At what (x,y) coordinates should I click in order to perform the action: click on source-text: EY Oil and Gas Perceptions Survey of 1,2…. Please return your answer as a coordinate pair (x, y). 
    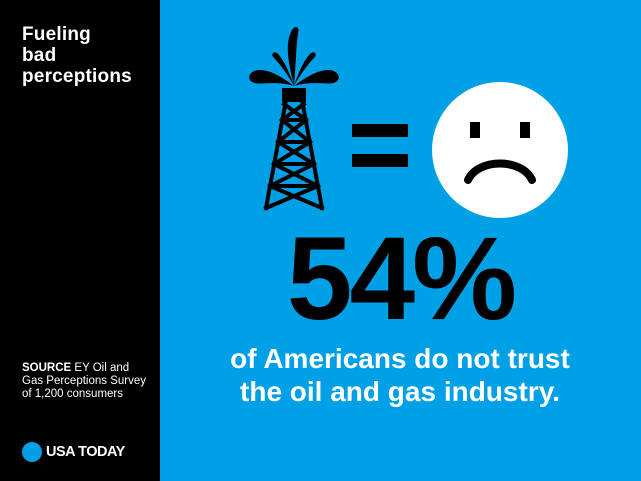
    Looking at the image, I should click on (84, 381).